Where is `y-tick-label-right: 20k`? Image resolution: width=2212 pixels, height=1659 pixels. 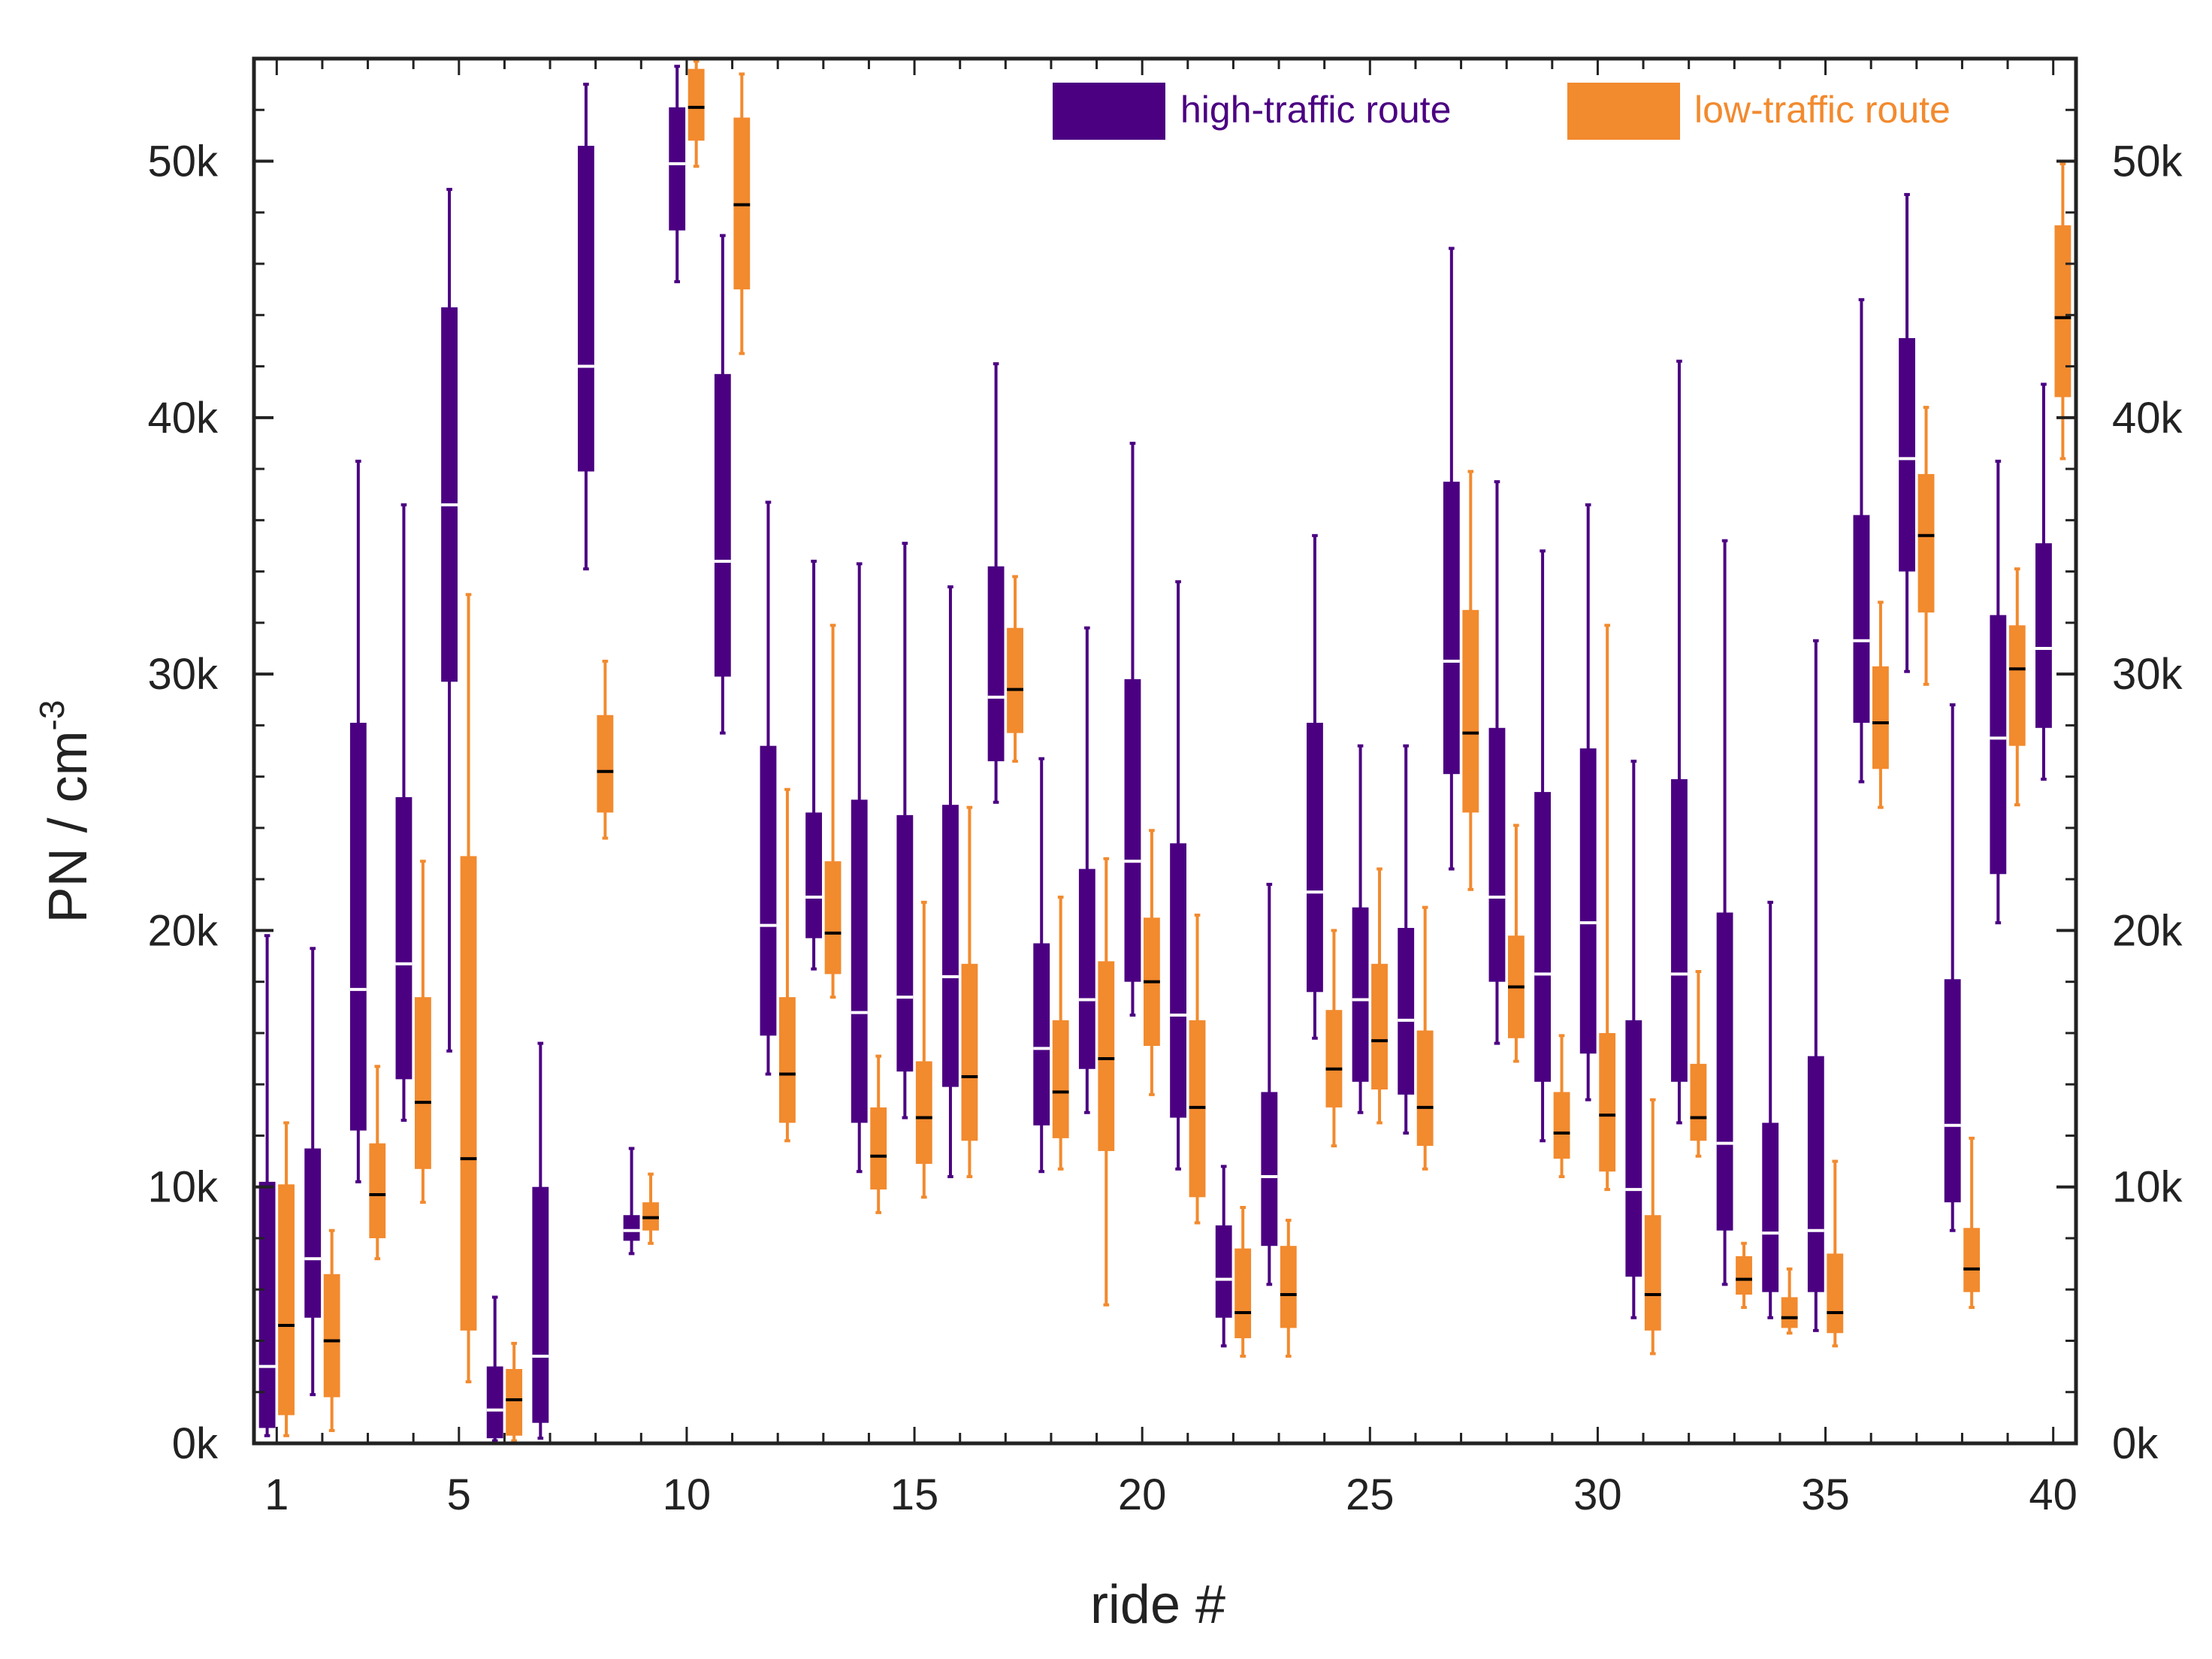
y-tick-label-right: 20k is located at coordinates (2147, 930).